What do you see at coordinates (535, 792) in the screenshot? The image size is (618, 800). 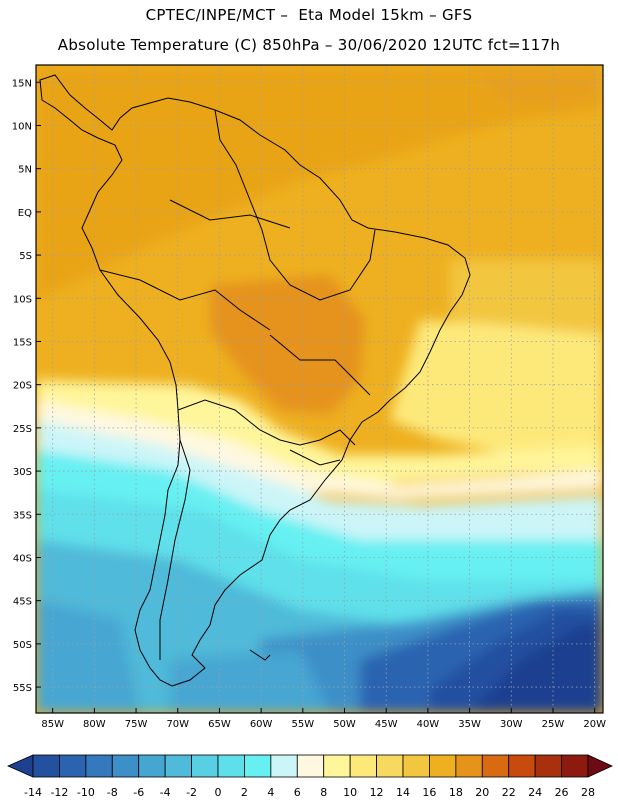 I see `colorbar-label: 24` at bounding box center [535, 792].